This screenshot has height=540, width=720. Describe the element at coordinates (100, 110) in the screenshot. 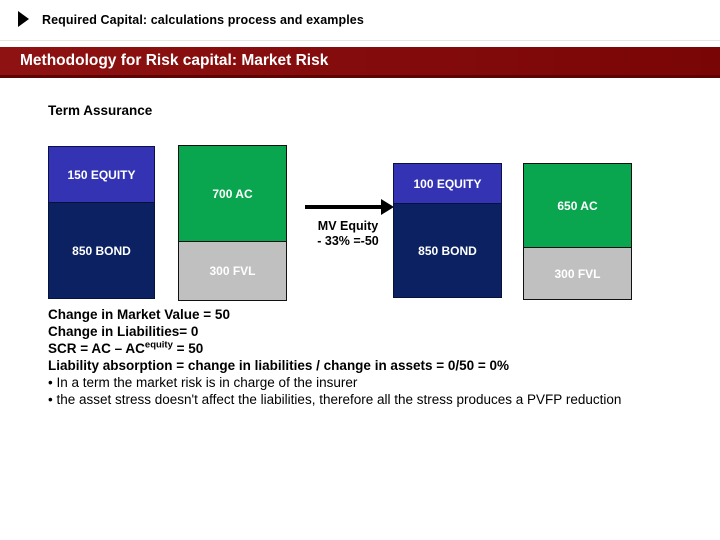

I see `diagram-subtitle: Term Assurance` at that location.